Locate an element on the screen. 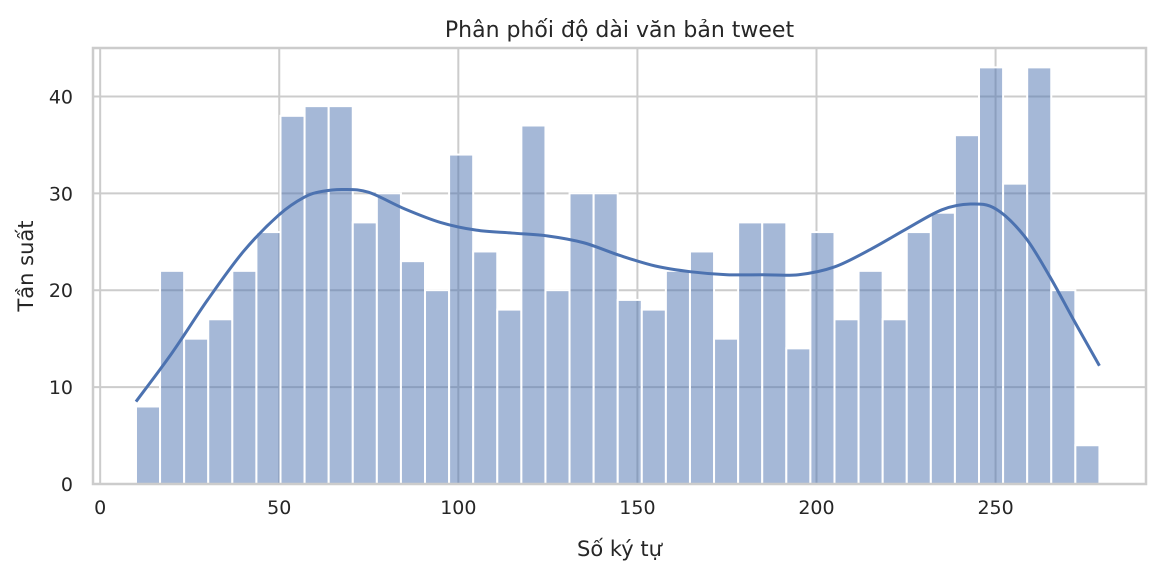 The width and height of the screenshot is (1176, 574). x-axis-label: Số ký tự is located at coordinates (620, 549).